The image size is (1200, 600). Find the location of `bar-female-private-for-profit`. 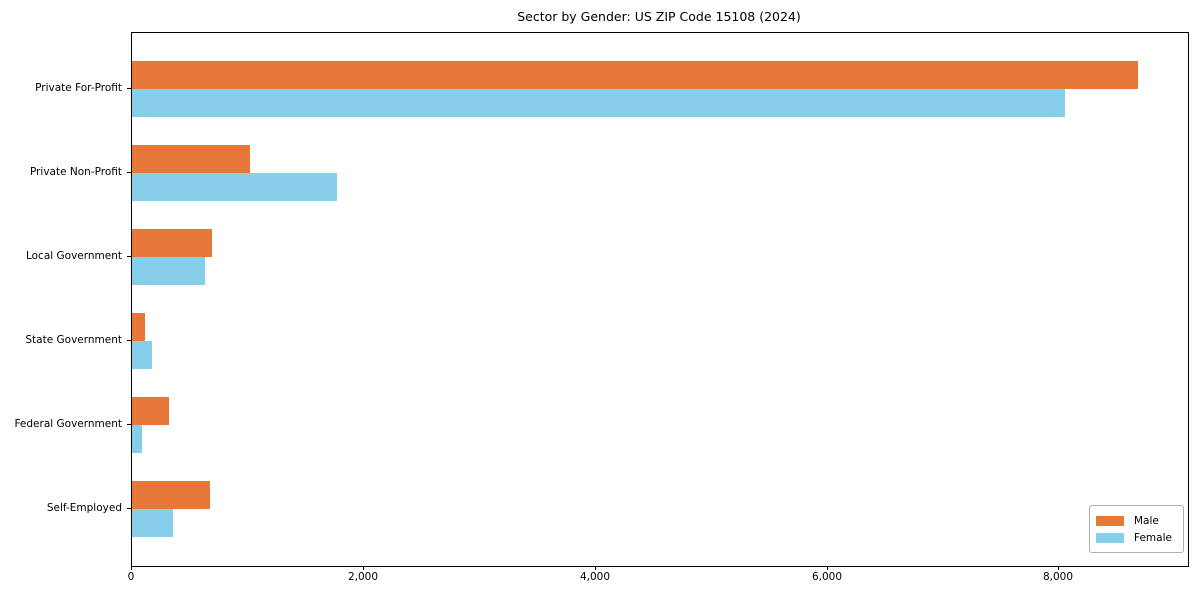

bar-female-private-for-profit is located at coordinates (598, 103).